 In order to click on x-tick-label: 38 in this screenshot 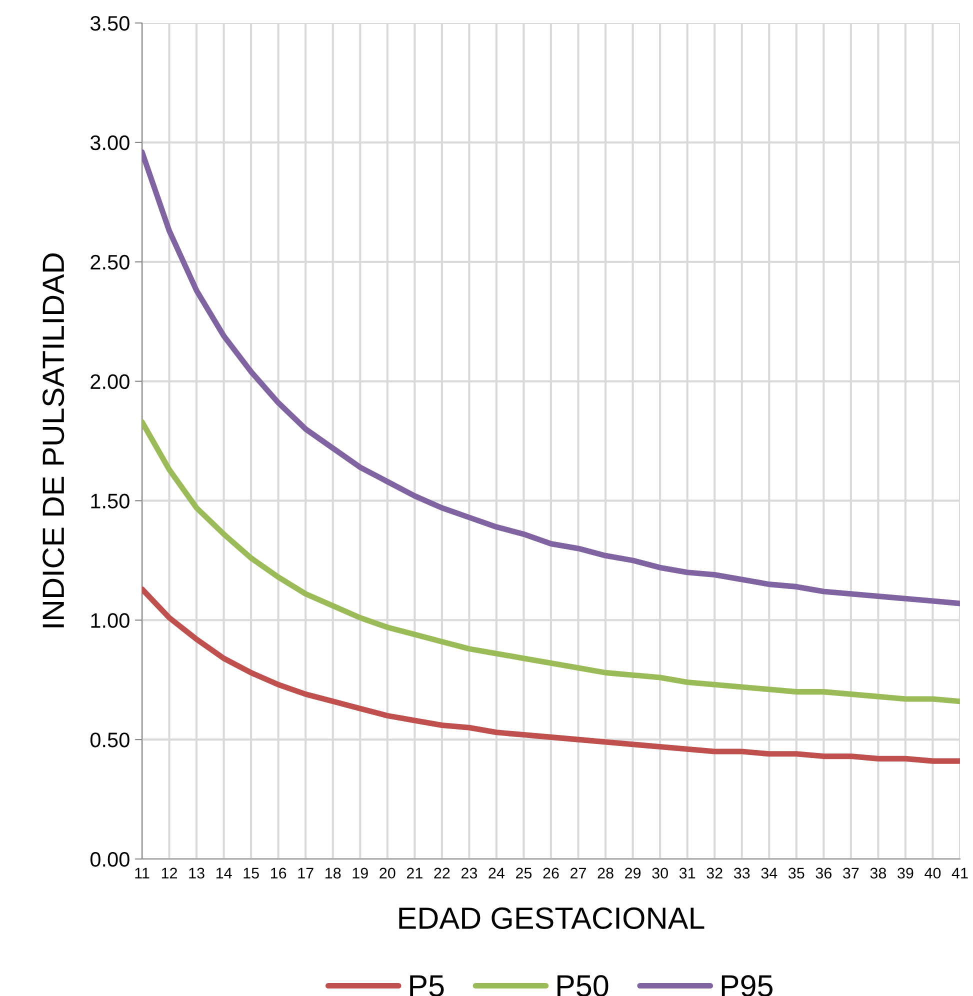, I will do `click(878, 873)`.